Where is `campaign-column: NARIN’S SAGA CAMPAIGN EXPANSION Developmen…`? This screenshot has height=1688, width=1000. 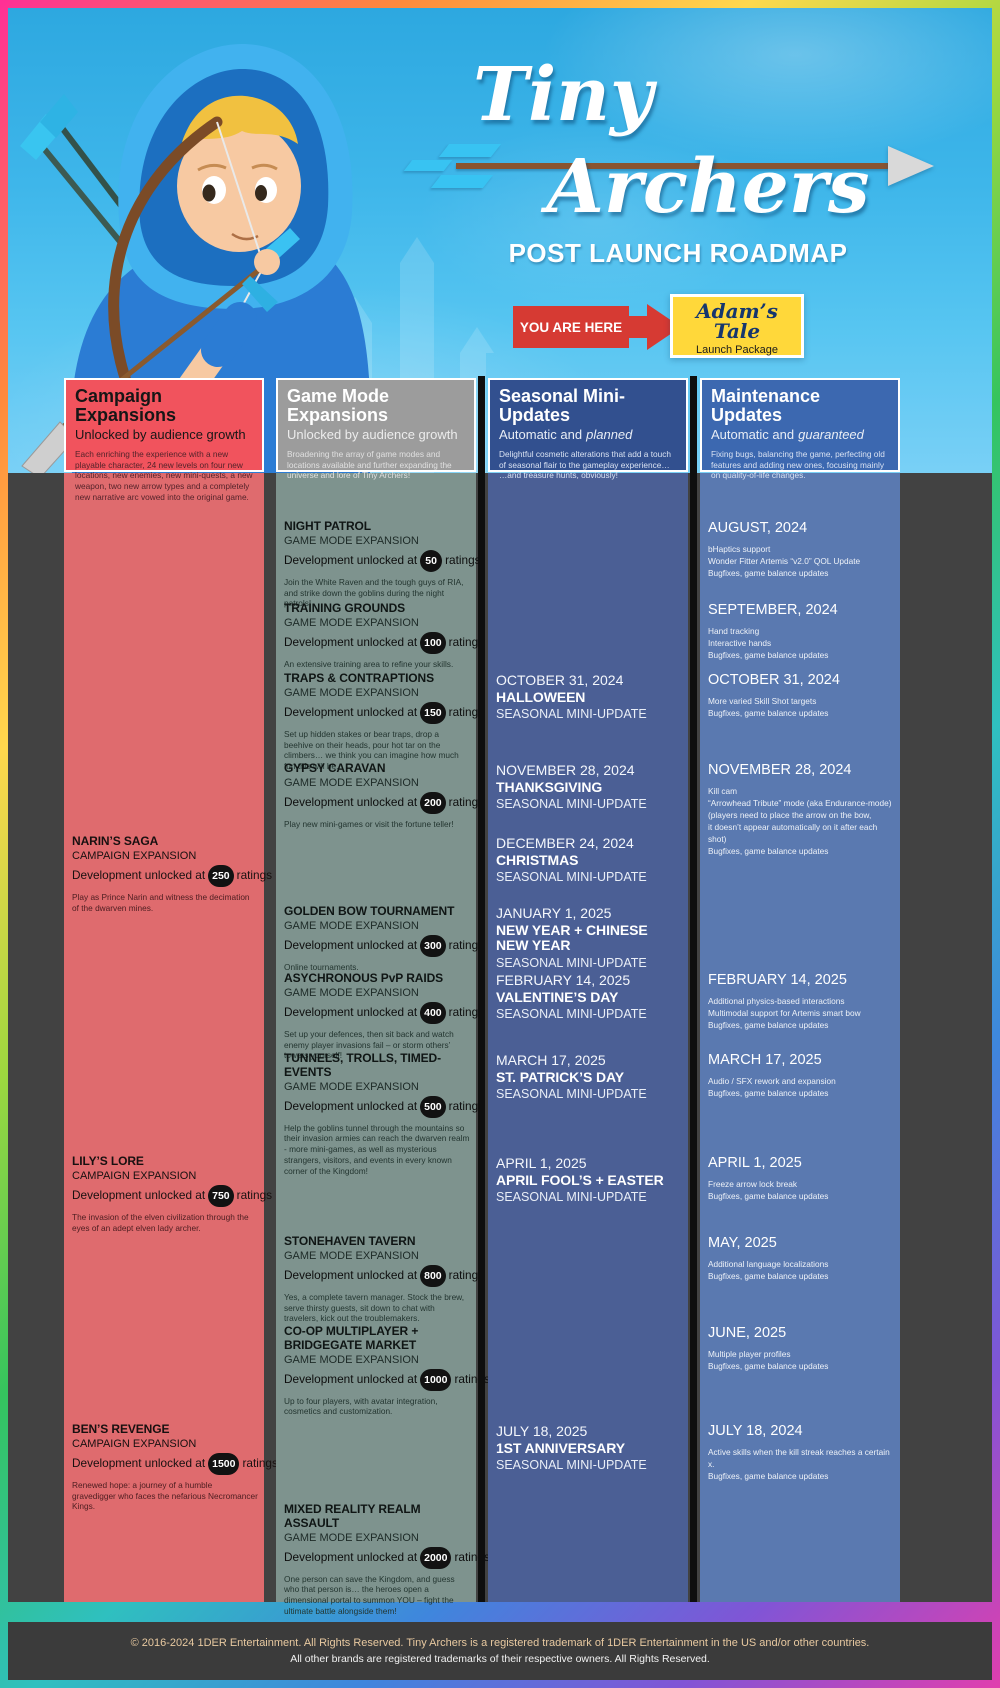
campaign-column: NARIN’S SAGA CAMPAIGN EXPANSION Developmen… is located at coordinates (171, 1037).